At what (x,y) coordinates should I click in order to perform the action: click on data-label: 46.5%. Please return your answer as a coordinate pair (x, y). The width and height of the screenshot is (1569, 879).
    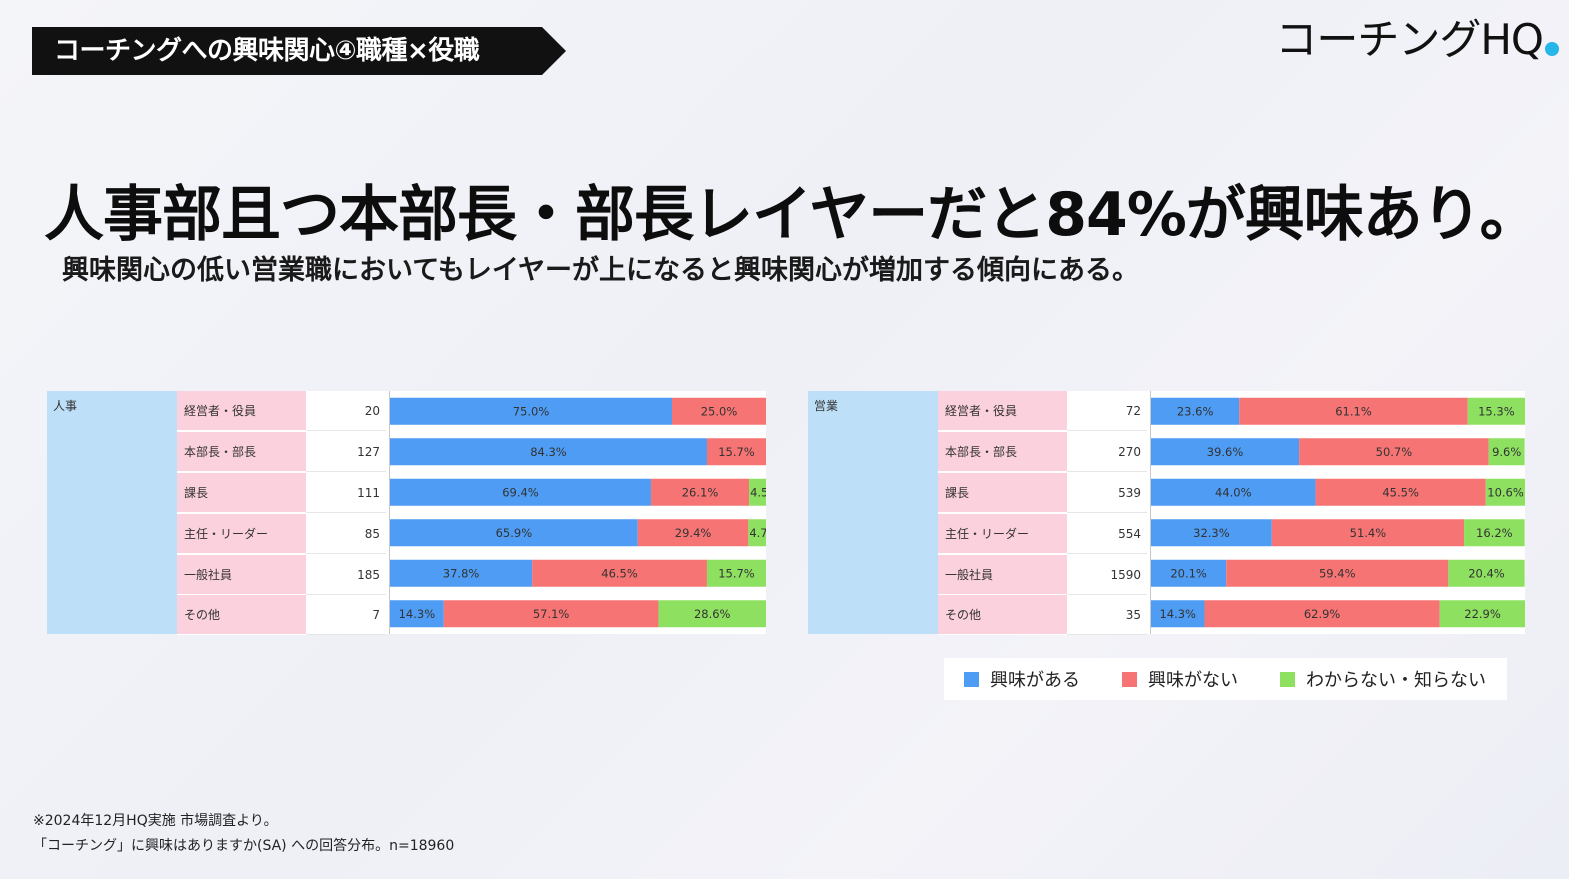
    Looking at the image, I should click on (619, 573).